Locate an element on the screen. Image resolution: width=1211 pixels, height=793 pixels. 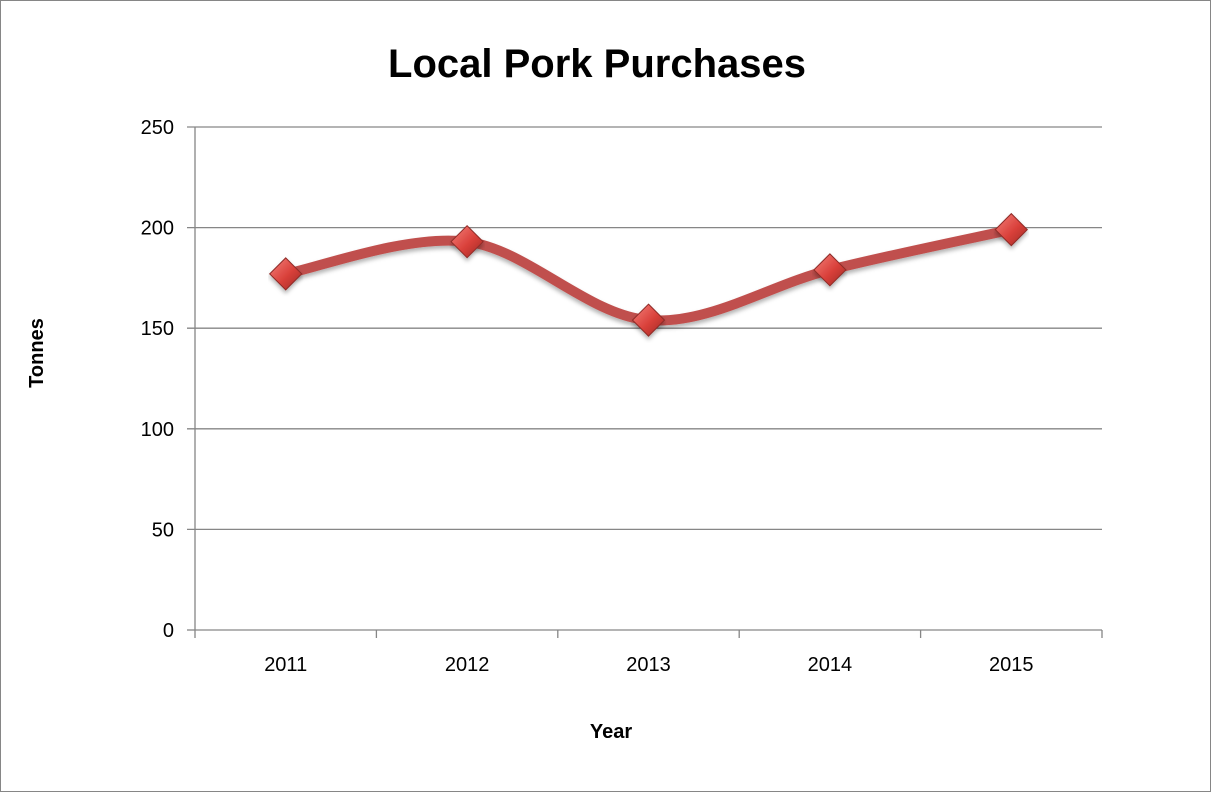
y-tick-label: 50 is located at coordinates (163, 530).